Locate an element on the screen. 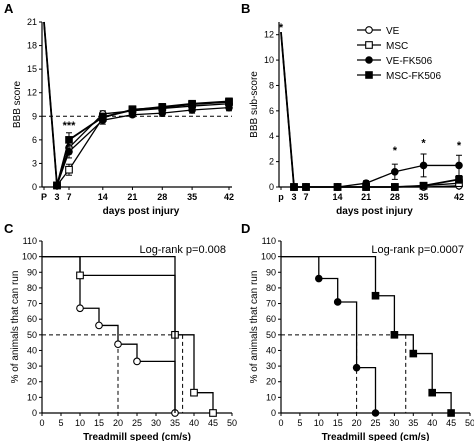 The image size is (474, 441). y-axis-label: BBB score is located at coordinates (17, 104).